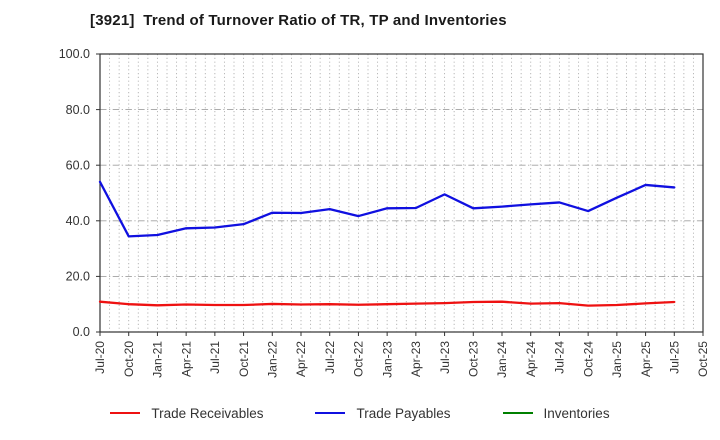 The height and width of the screenshot is (440, 720). I want to click on trade-payables-line-swatch-icon, so click(330, 413).